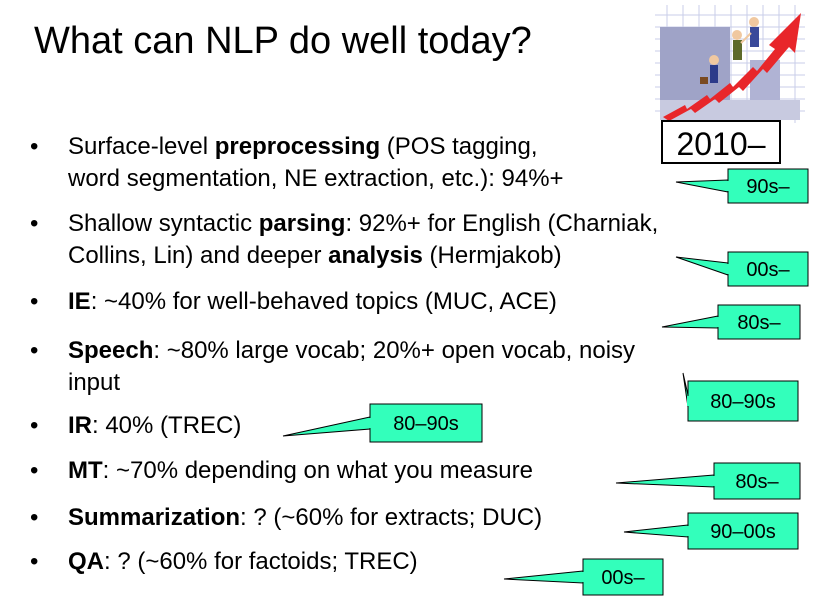  Describe the element at coordinates (283, 41) in the screenshot. I see `slide-title: What can NLP do well today?` at that location.